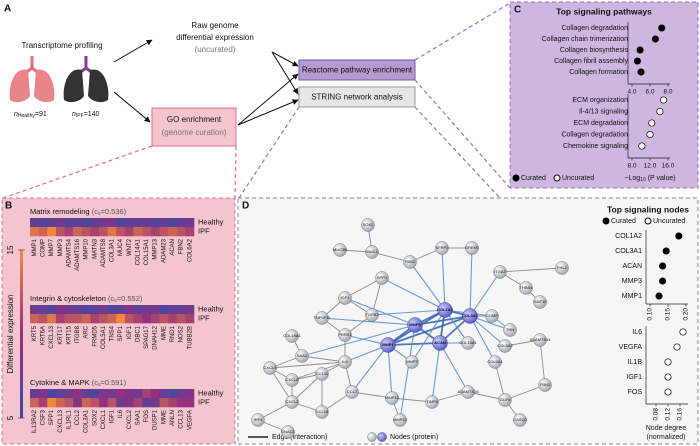  I want to click on column-label: MMP10, so click(87, 248).